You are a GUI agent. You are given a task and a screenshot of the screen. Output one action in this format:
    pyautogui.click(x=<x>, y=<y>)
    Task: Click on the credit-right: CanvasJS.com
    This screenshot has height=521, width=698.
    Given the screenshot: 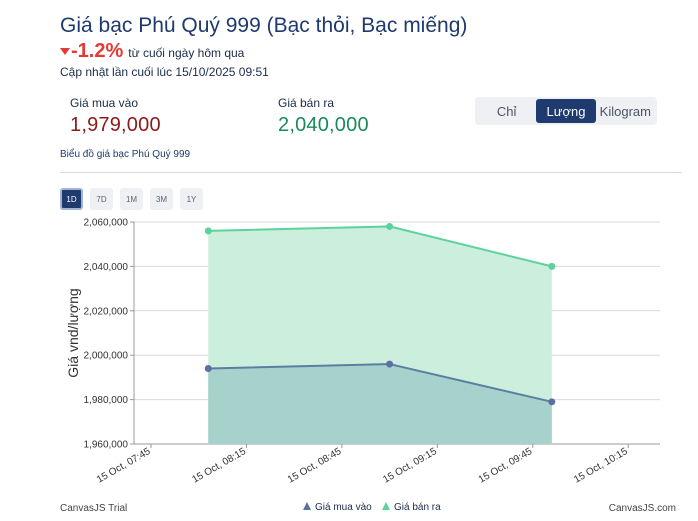 What is the action you would take?
    pyautogui.click(x=642, y=508)
    